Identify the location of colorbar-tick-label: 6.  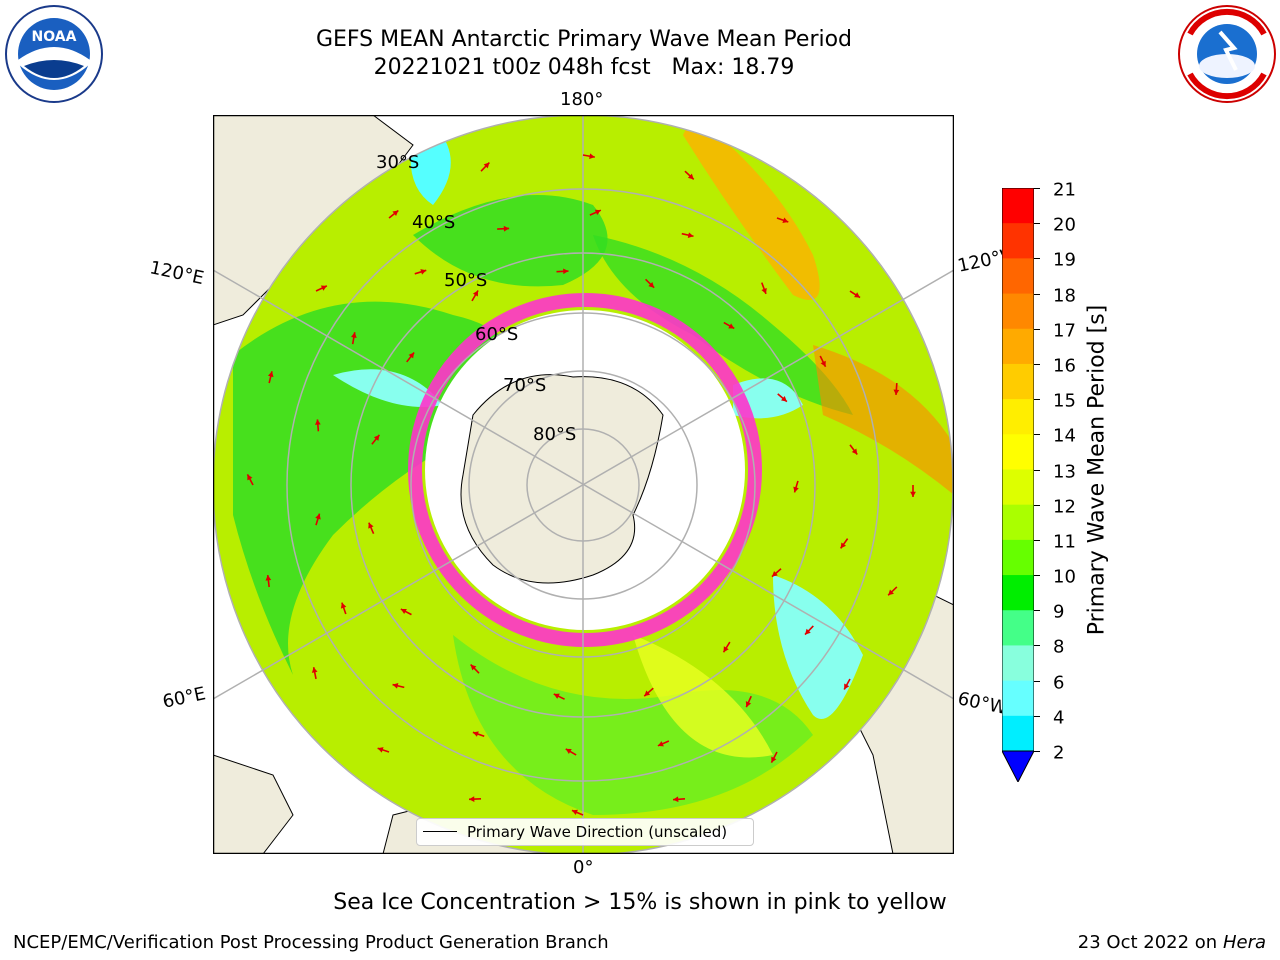
(1059, 683).